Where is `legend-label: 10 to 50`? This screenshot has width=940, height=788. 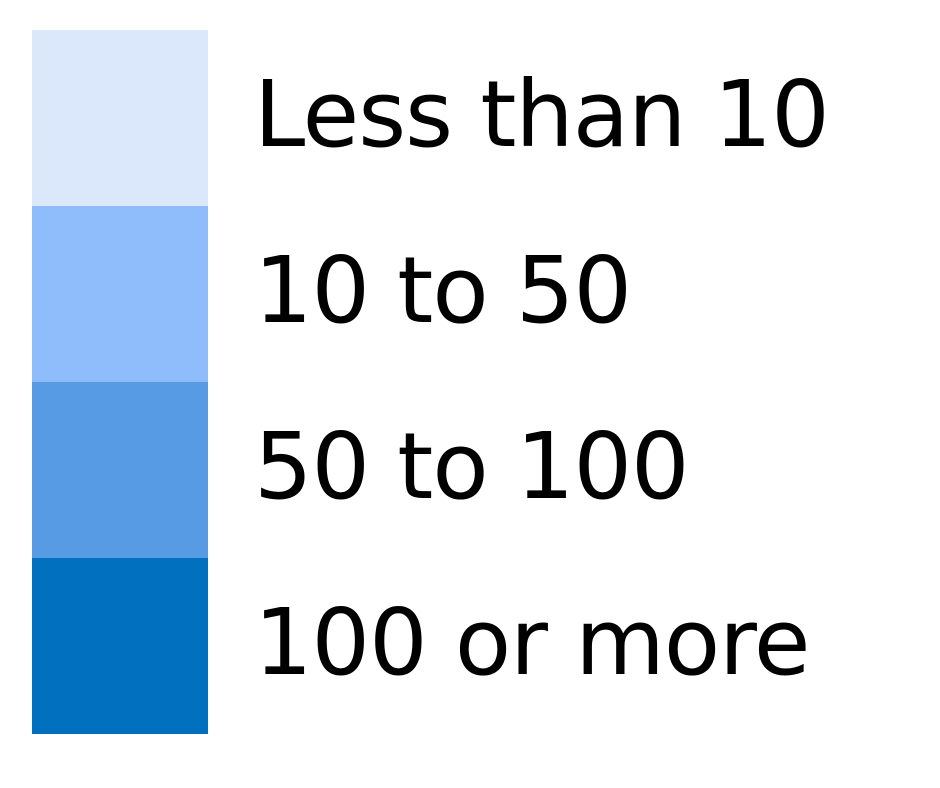 legend-label: 10 to 50 is located at coordinates (443, 290).